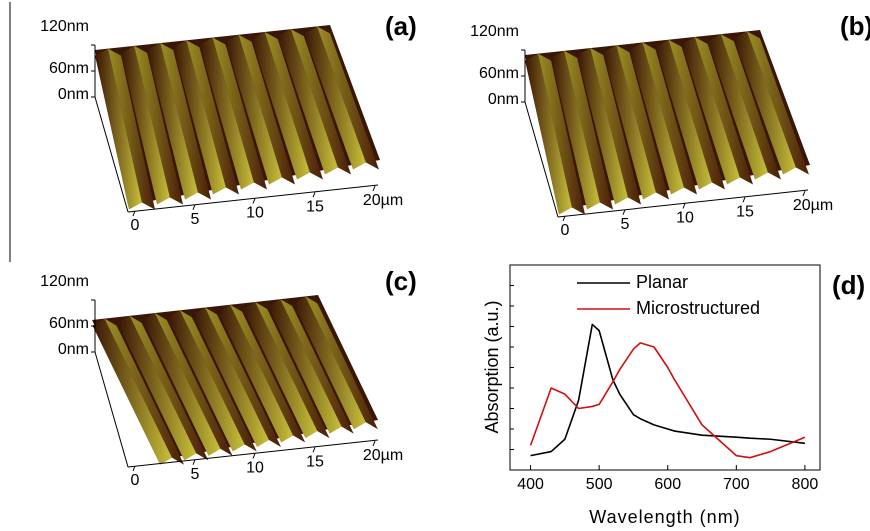 The width and height of the screenshot is (870, 531). What do you see at coordinates (599, 484) in the screenshot?
I see `x-tick-label: 500` at bounding box center [599, 484].